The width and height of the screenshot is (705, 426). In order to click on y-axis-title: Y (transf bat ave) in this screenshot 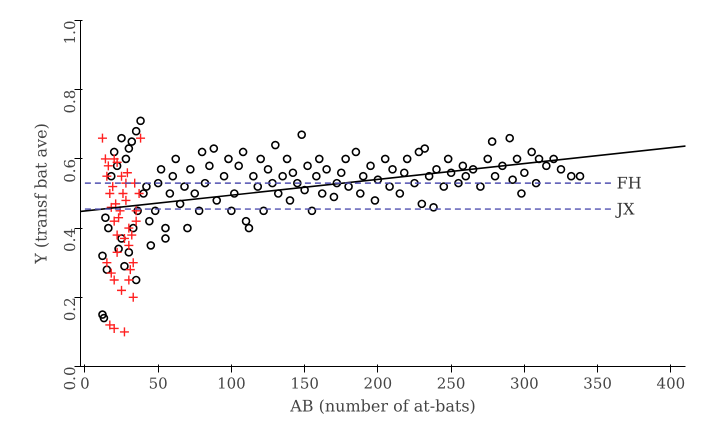, I will do `click(41, 194)`.